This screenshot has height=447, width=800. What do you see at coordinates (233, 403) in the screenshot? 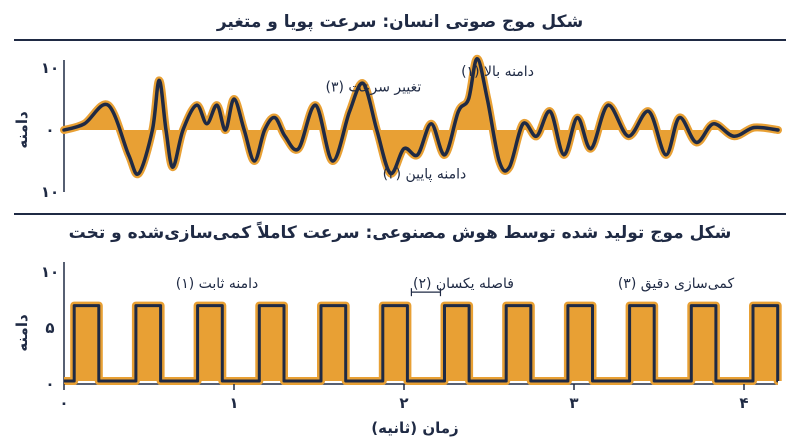
I see `bottom-xtick-label: ۱` at bounding box center [233, 403].